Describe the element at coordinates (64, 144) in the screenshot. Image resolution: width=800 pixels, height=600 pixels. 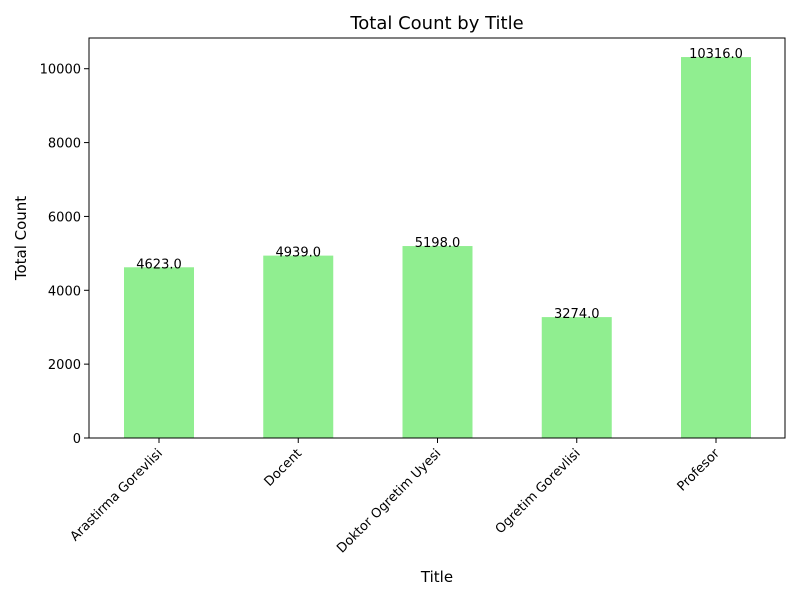
I see `y-tick-label: 8000` at that location.